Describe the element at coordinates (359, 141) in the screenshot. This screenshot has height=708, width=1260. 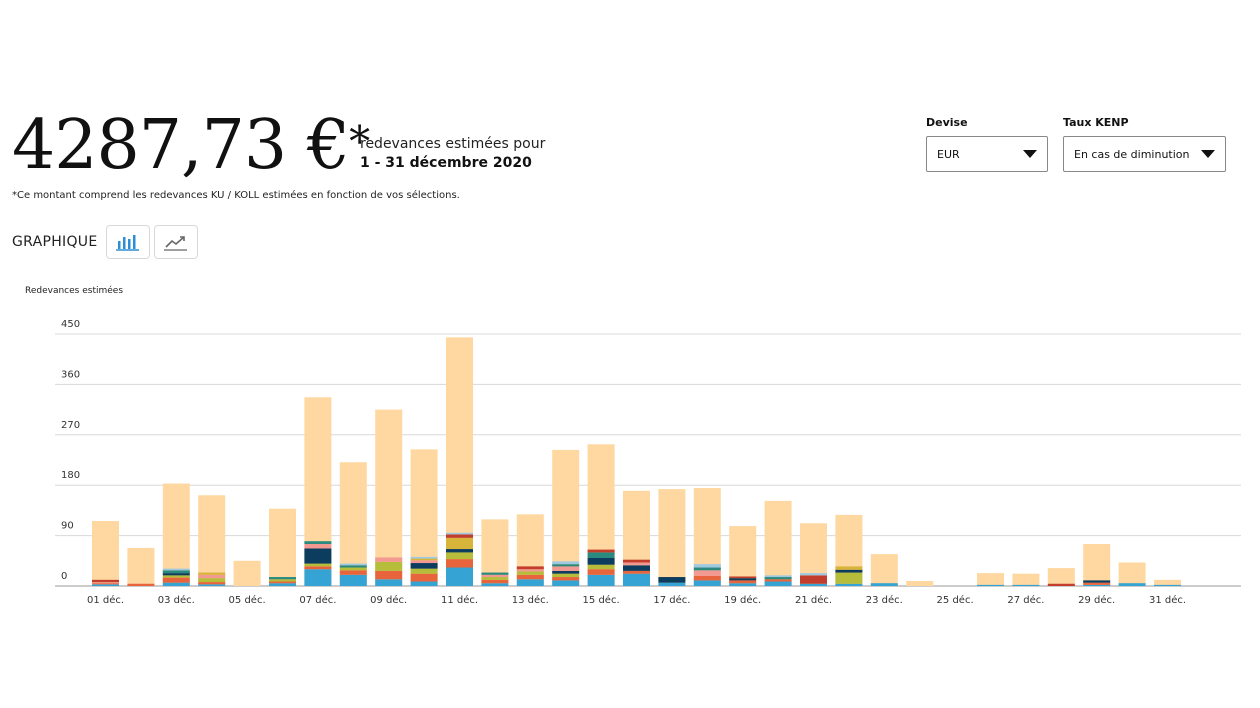
I see `royalty-amount-asterisk: *` at that location.